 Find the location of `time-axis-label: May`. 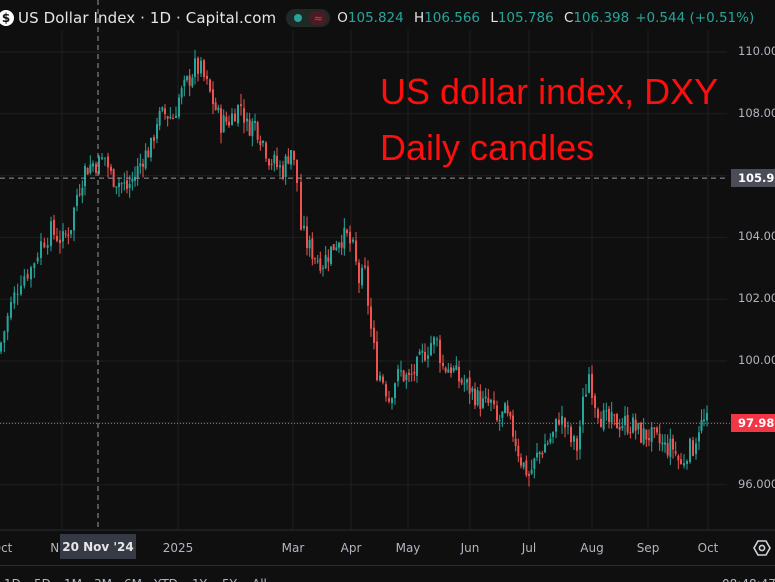

time-axis-label: May is located at coordinates (408, 548).